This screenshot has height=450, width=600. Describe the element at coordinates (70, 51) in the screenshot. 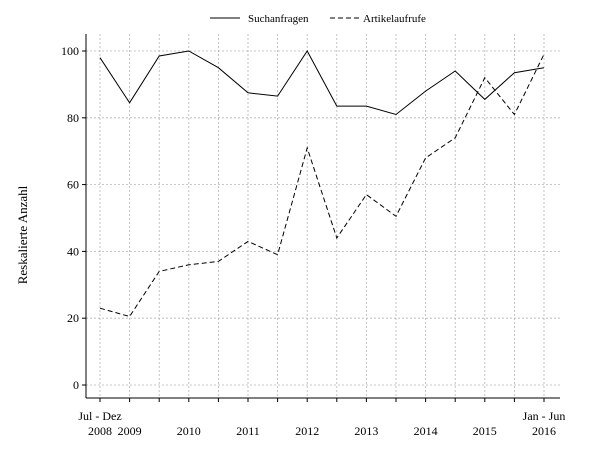

I see `y-tick-label: 100` at that location.